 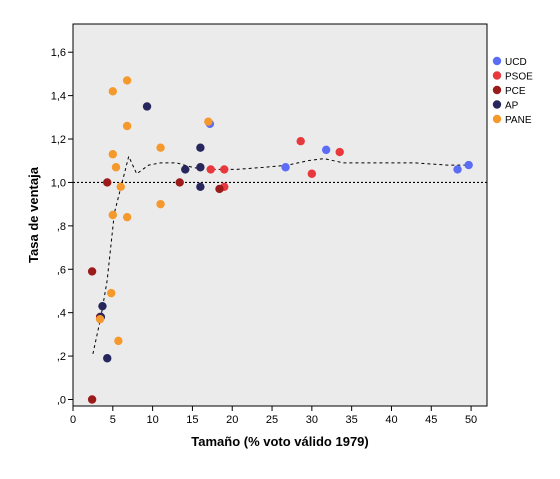 I want to click on legend-marker-pane, so click(x=497, y=119).